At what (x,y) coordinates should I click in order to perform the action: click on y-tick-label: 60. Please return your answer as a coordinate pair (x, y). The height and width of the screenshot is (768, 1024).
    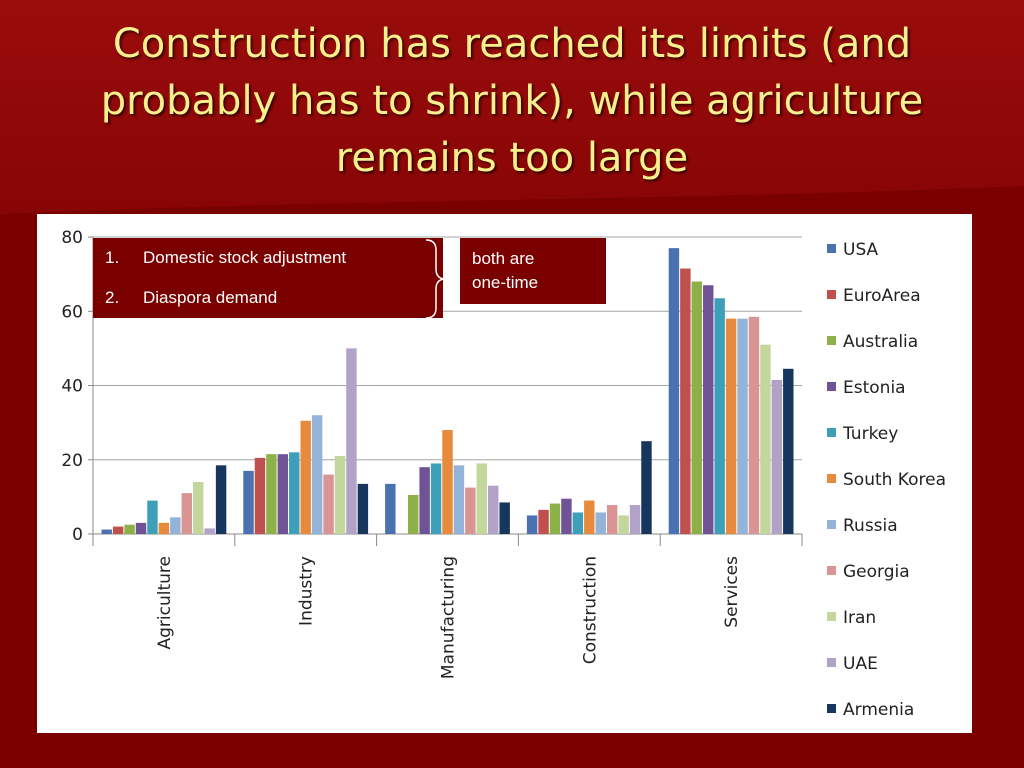
    Looking at the image, I should click on (72, 312).